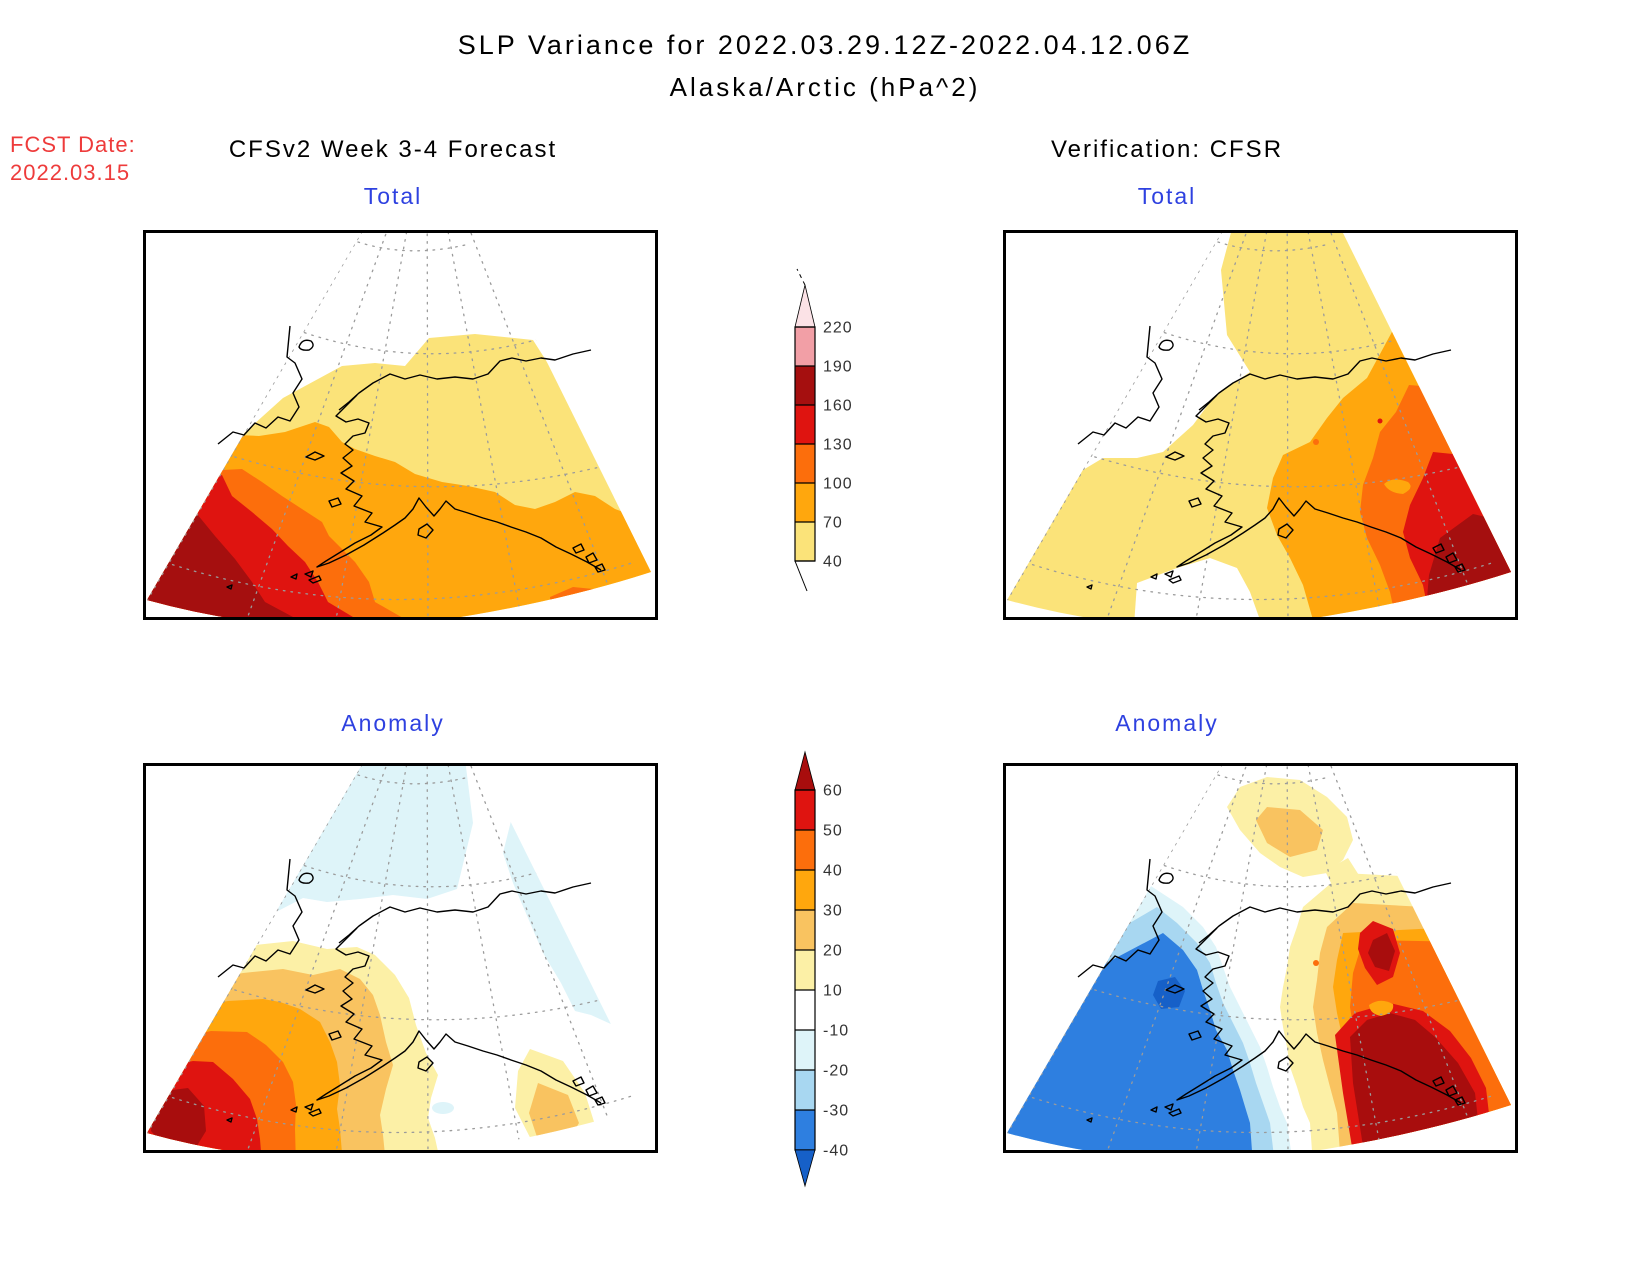  I want to click on colorbar-tick-label: -20, so click(836, 1071).